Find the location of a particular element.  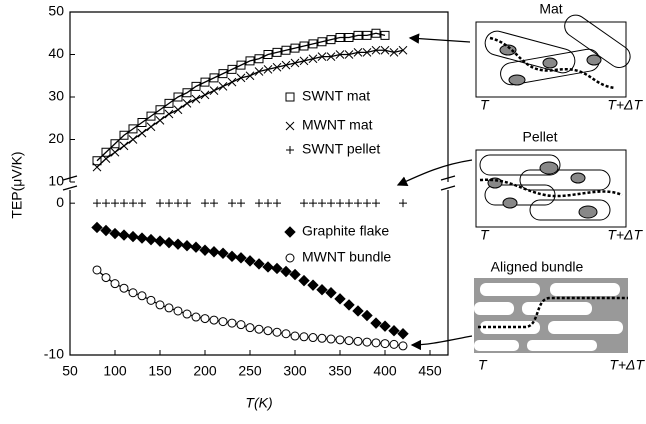

x-tick-label: 350 is located at coordinates (340, 371).